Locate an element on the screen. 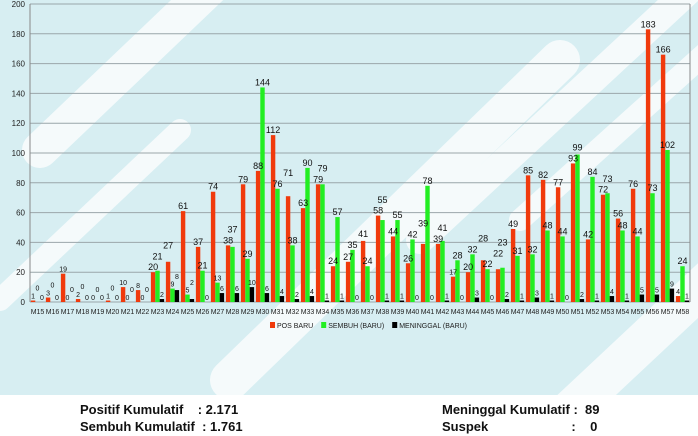 The width and height of the screenshot is (698, 436). x-tick-label: M39 is located at coordinates (398, 312).